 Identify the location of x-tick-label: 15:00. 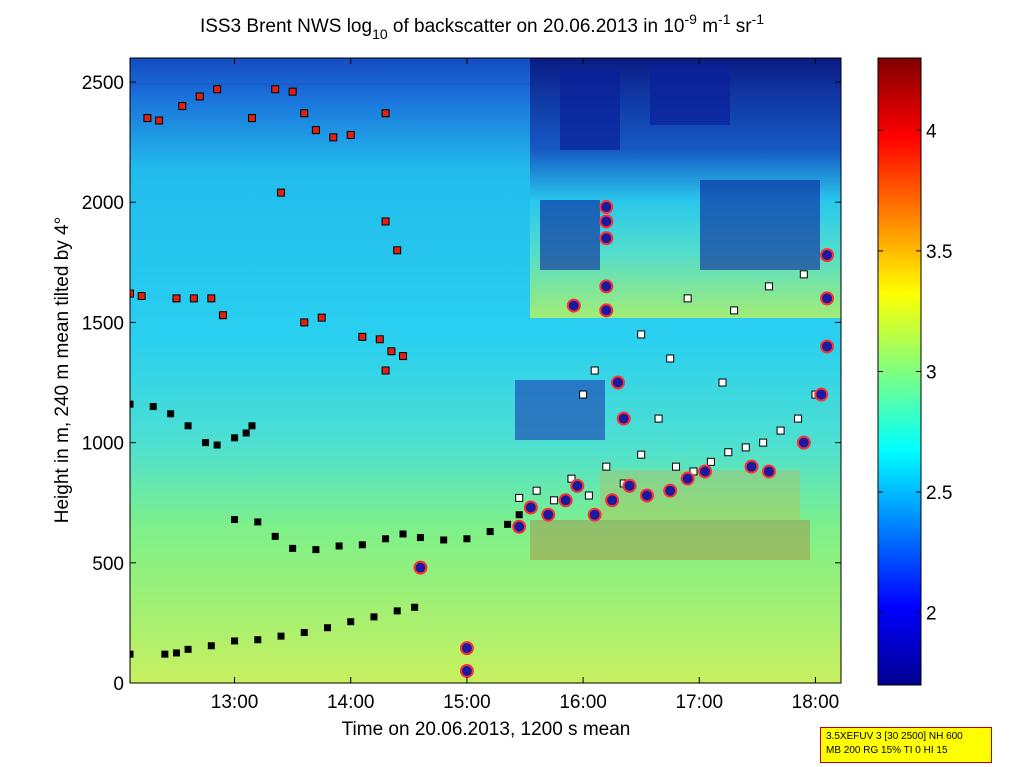
(467, 702).